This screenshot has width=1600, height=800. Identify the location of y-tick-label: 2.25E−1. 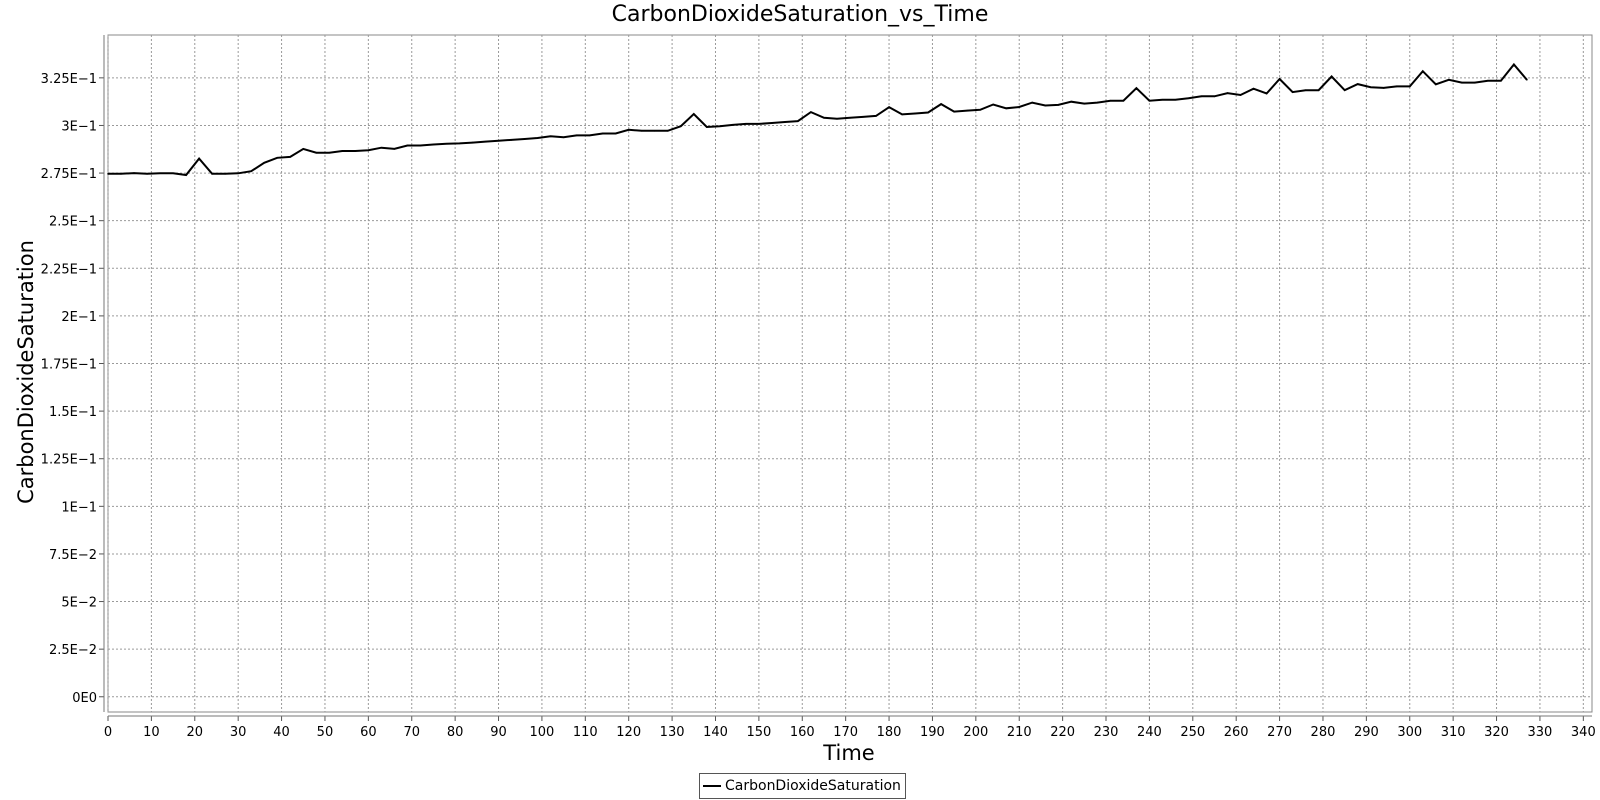
(69, 269).